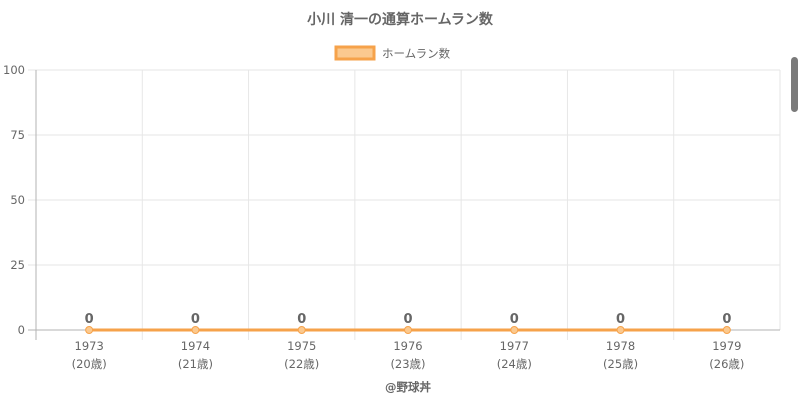 Image resolution: width=800 pixels, height=400 pixels. I want to click on x-tick-sublabel: (25歳), so click(620, 364).